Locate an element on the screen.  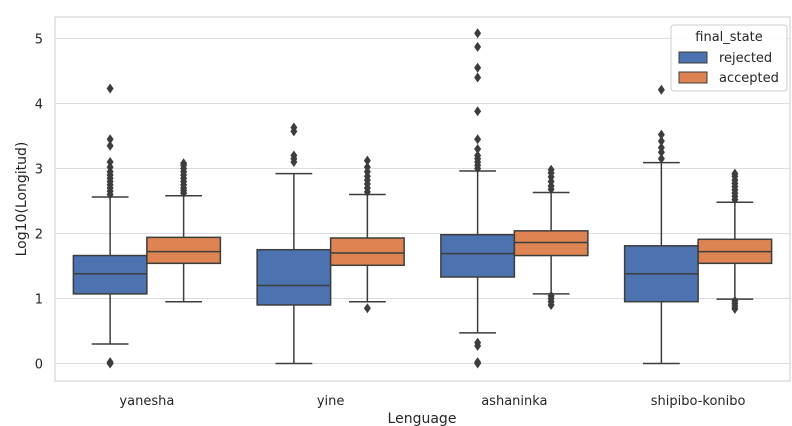
box-accepted-ashaninka is located at coordinates (551, 237).